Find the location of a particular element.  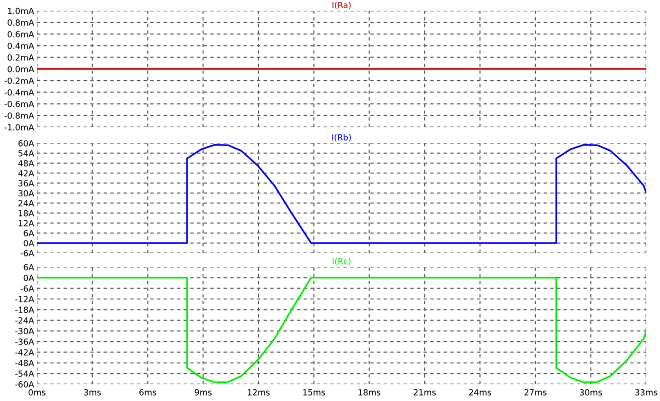

y-tick-label: 48A is located at coordinates (26, 163).